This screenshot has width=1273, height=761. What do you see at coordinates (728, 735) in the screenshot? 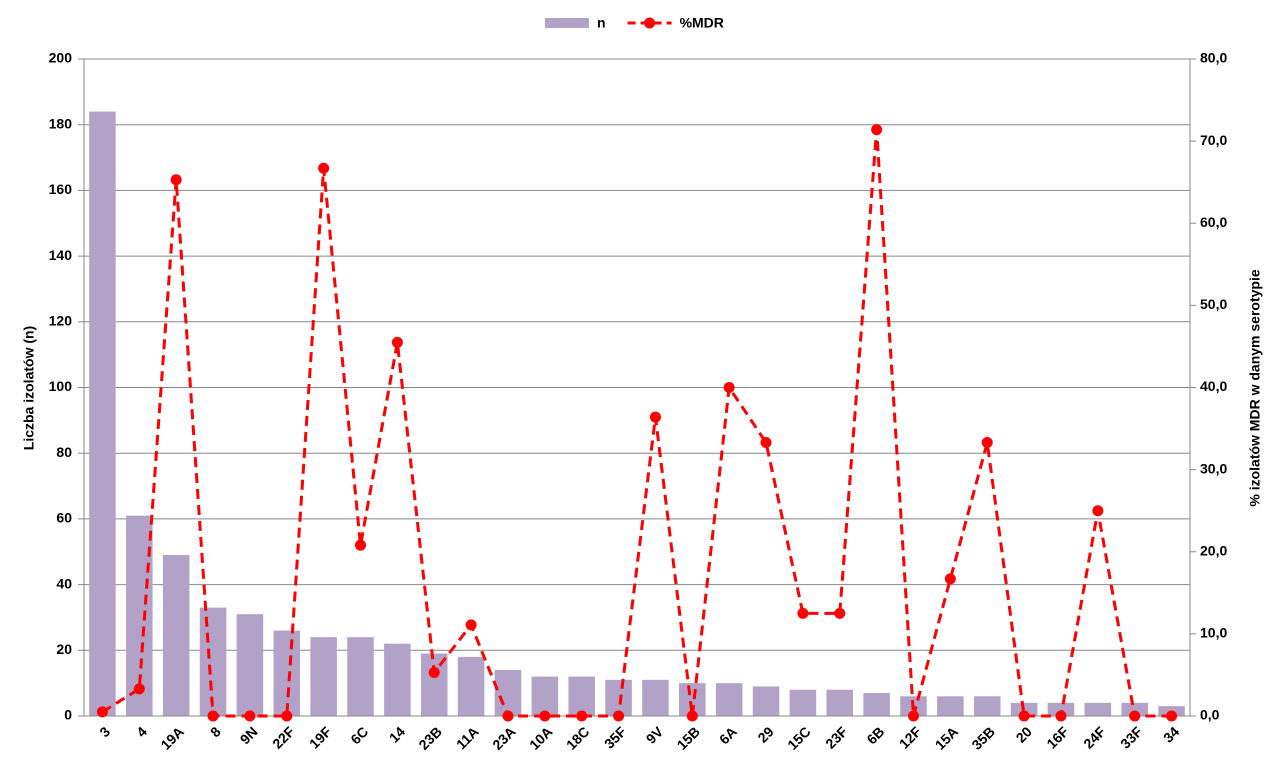
I see `x-tick-label: 6A` at bounding box center [728, 735].